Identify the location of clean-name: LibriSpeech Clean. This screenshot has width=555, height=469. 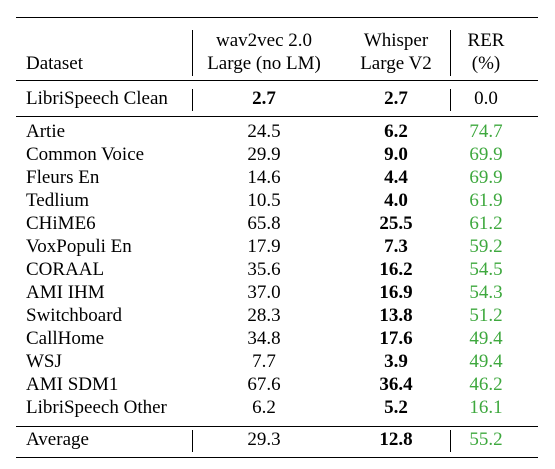
(97, 98).